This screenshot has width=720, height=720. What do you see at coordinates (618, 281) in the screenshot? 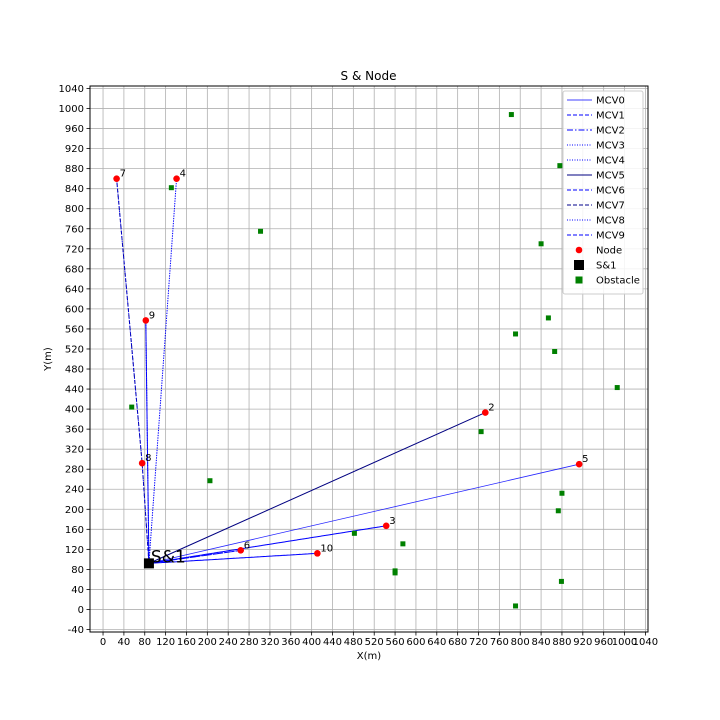
I see `legend-label: Obstacle` at bounding box center [618, 281].